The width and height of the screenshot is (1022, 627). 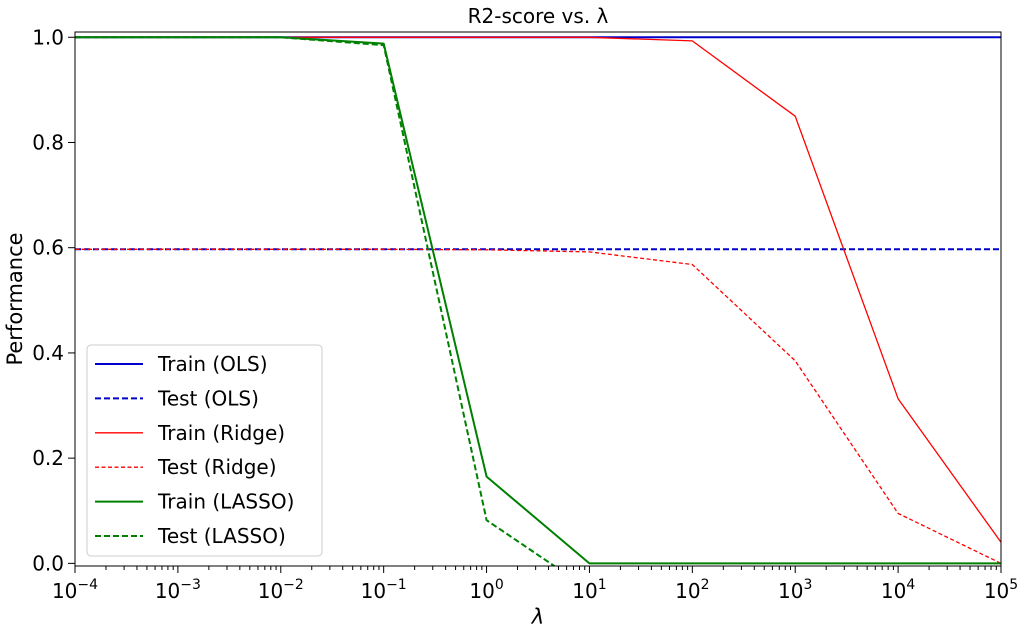 What do you see at coordinates (898, 590) in the screenshot?
I see `x-tick-label: 10⁴` at bounding box center [898, 590].